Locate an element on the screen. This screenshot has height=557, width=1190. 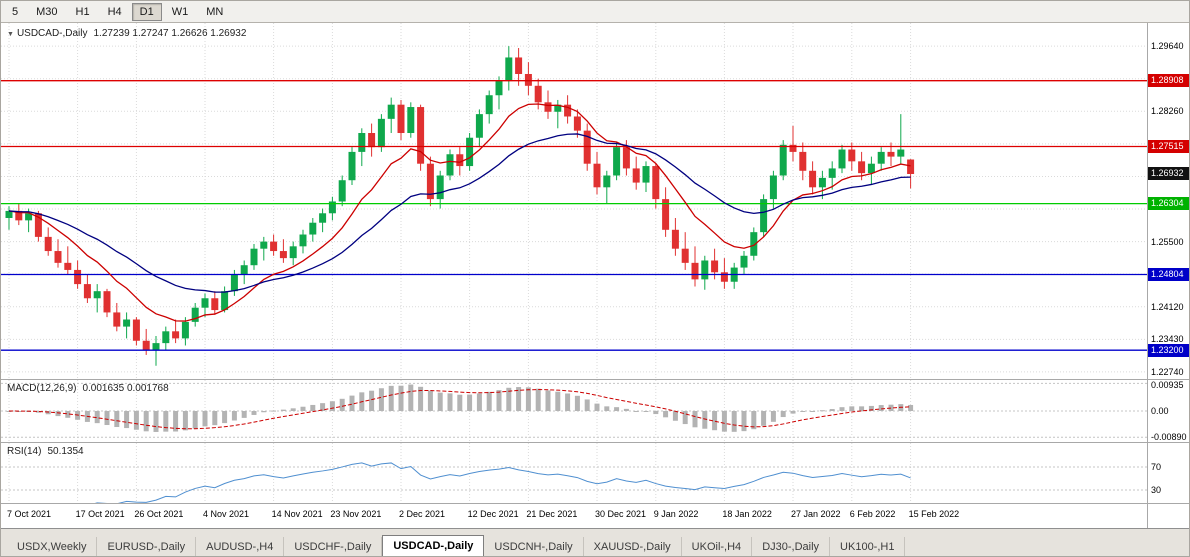
macd-histogram is located at coordinates (460, 408).